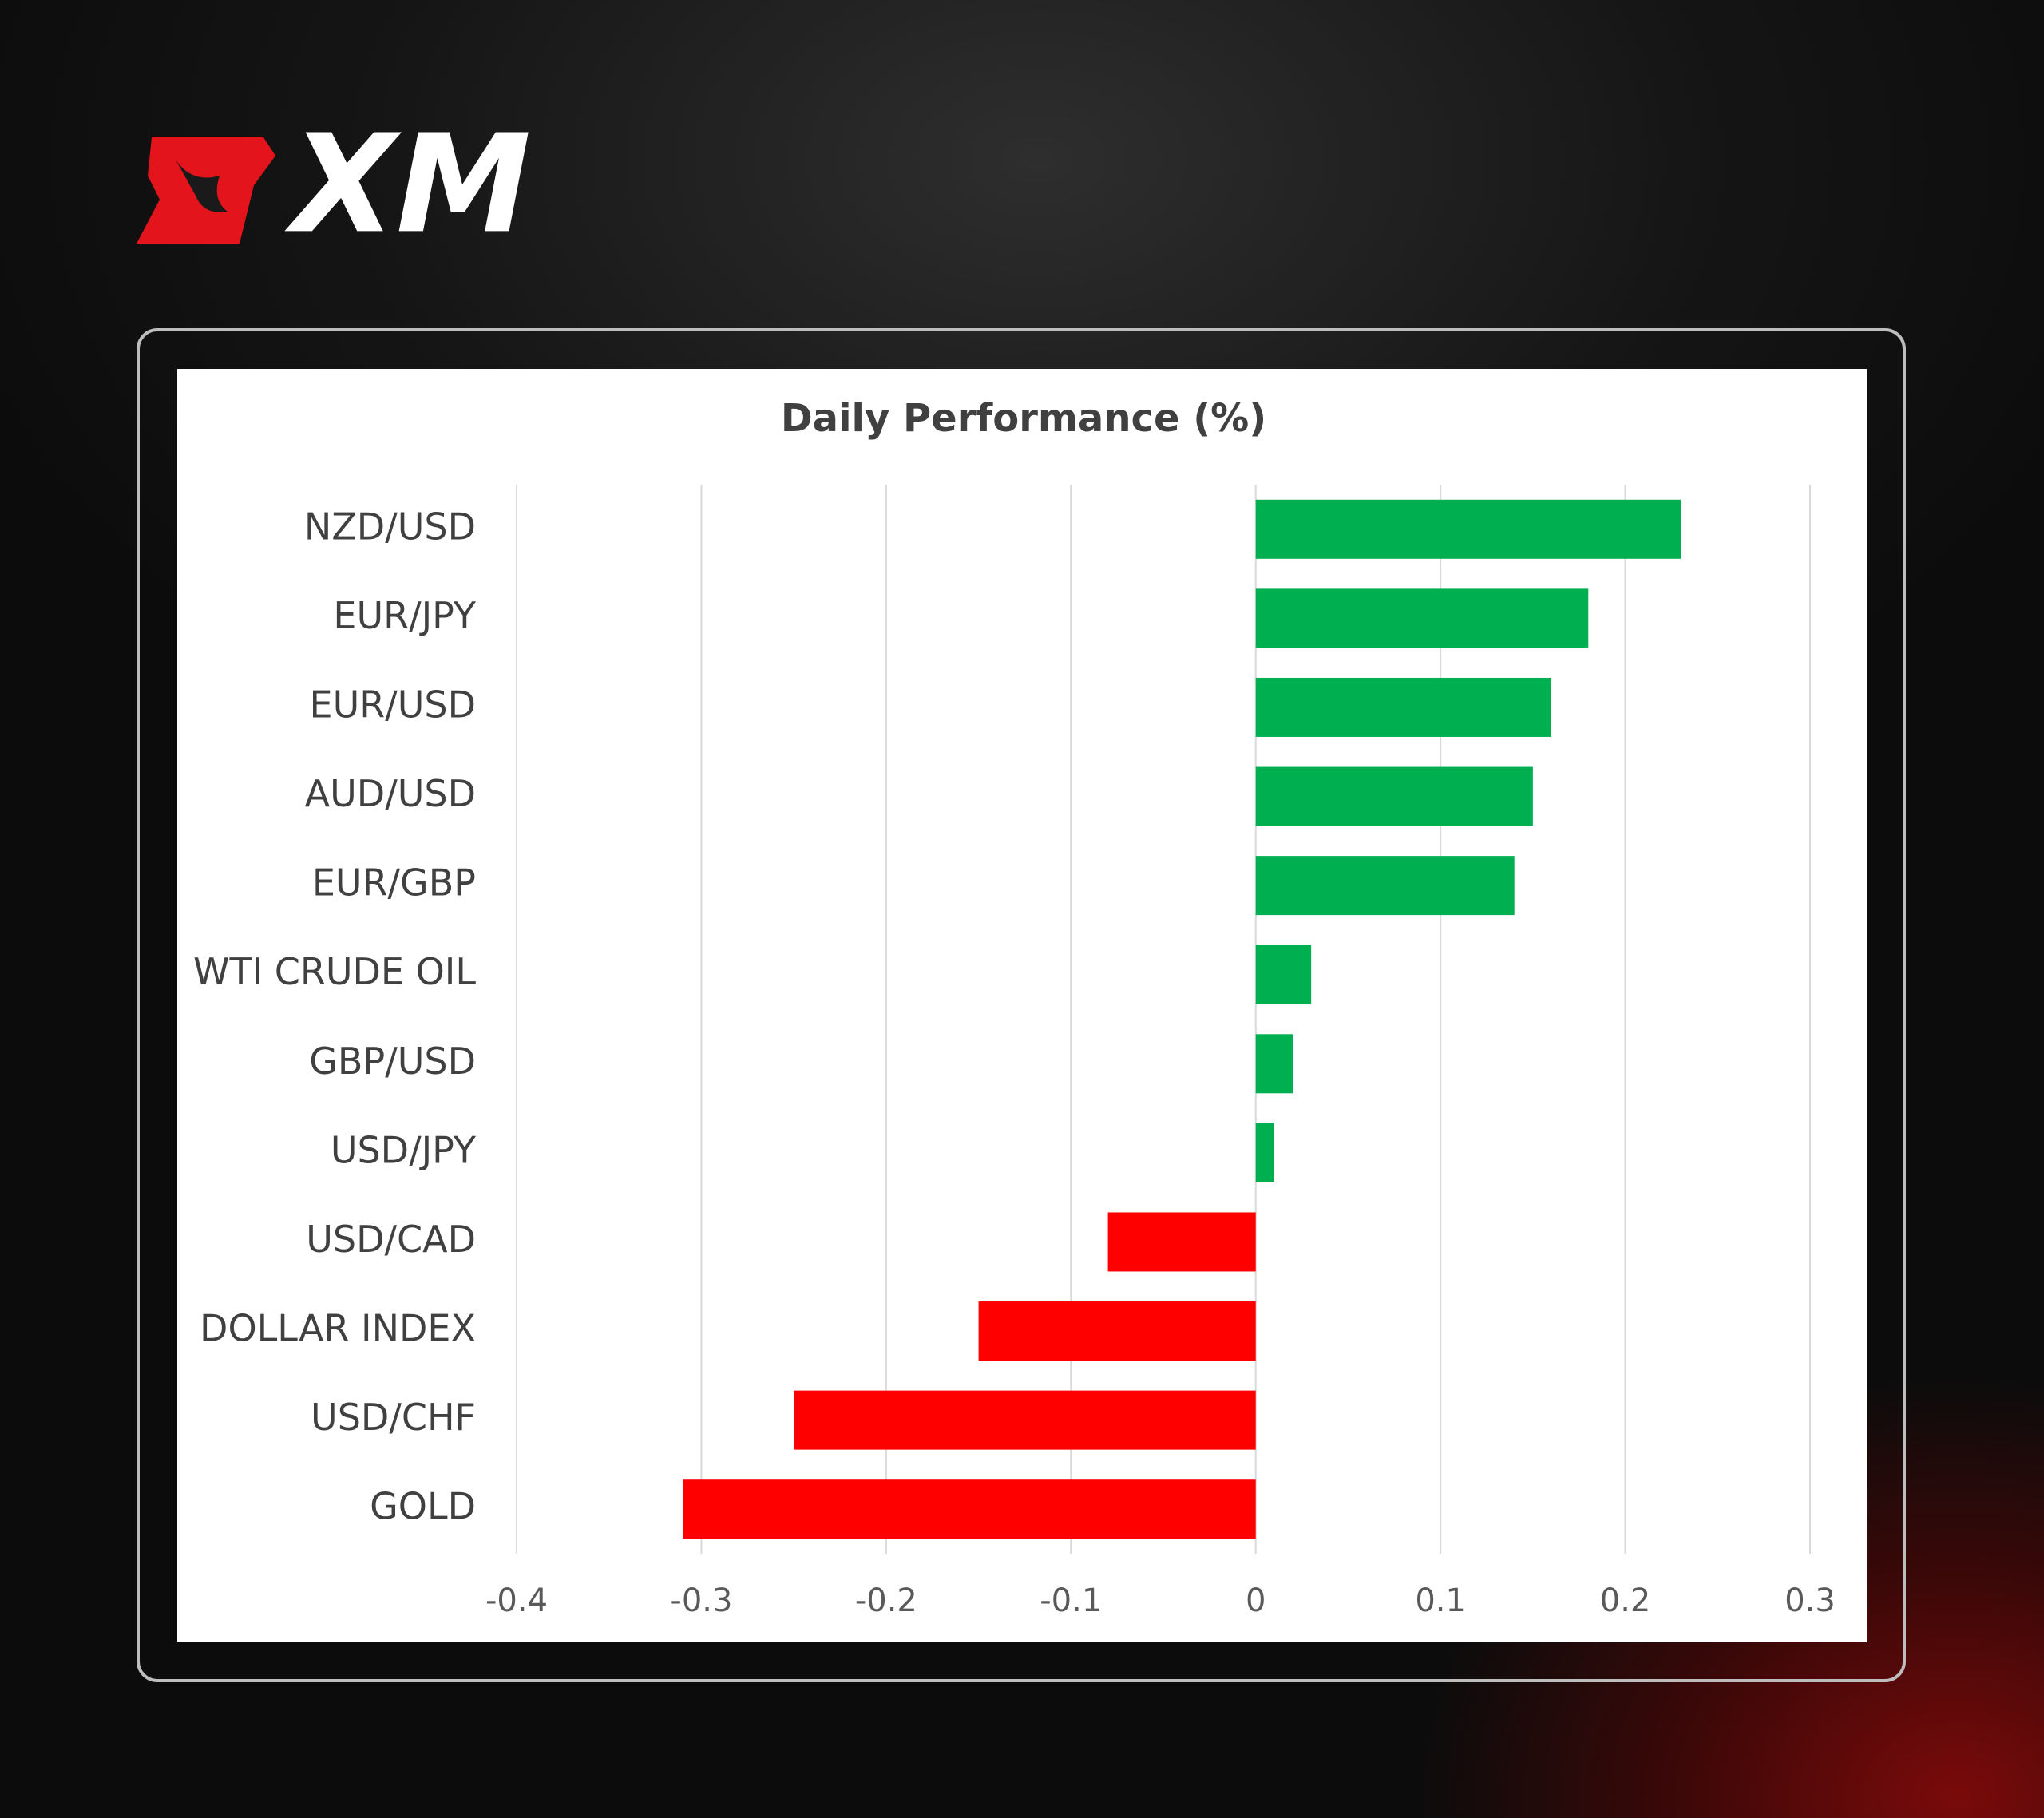 This screenshot has height=1818, width=2044. I want to click on y-tick-label: NZD/USD, so click(390, 526).